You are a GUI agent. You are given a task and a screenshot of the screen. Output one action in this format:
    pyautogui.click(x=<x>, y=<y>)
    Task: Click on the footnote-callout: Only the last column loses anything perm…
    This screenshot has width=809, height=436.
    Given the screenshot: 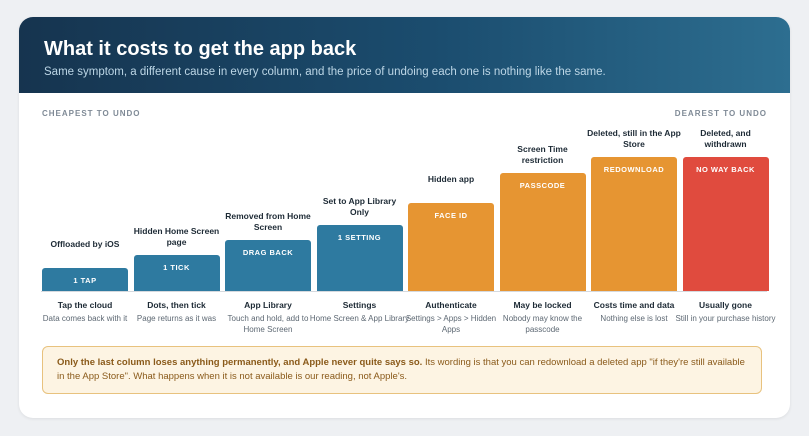 What is the action you would take?
    pyautogui.click(x=402, y=370)
    